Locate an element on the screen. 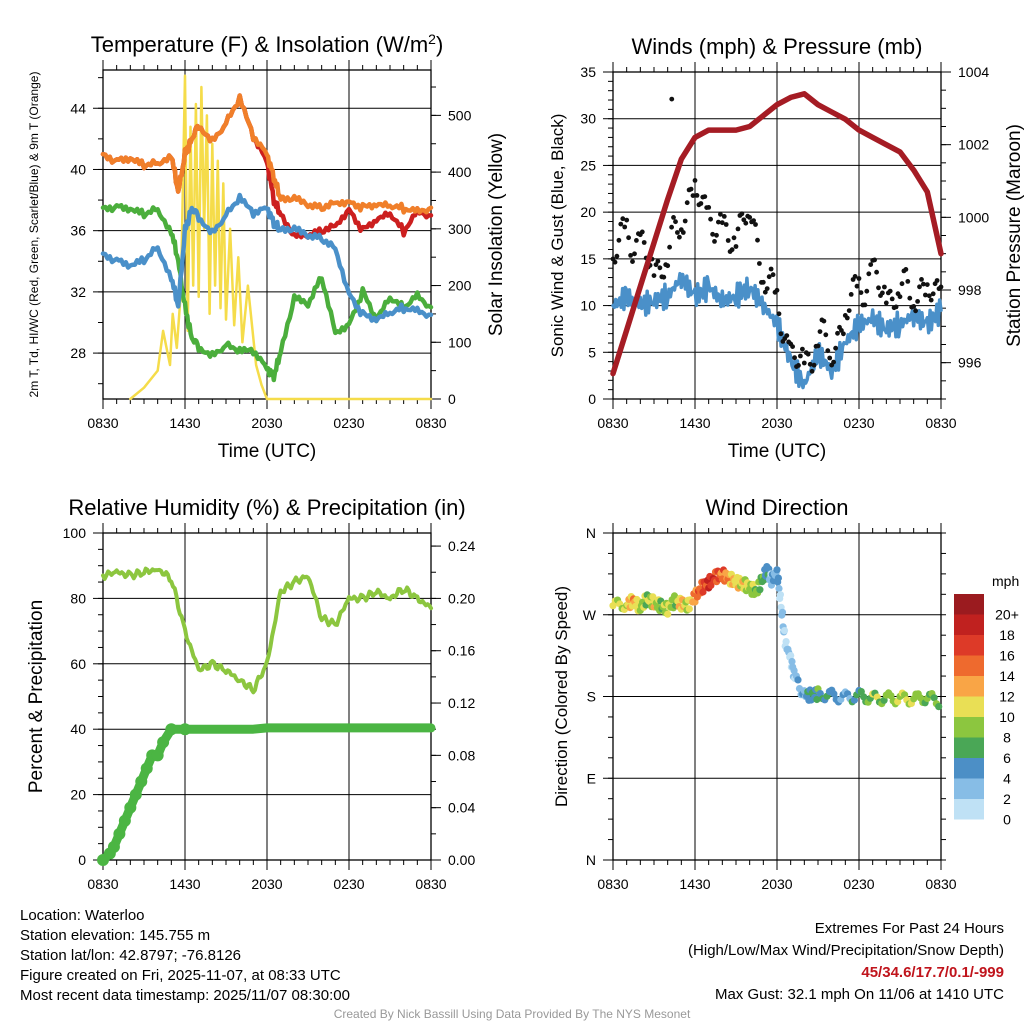  y2-tick-label: 300 is located at coordinates (460, 229).